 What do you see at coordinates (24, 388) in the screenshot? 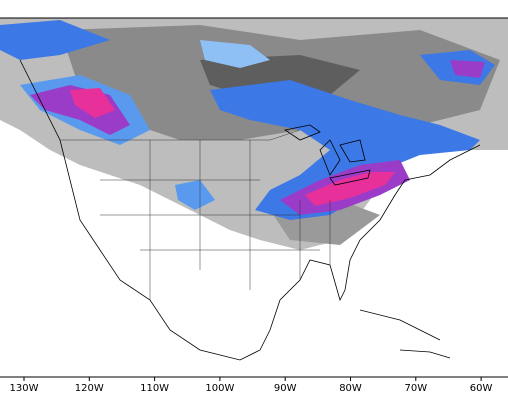
I see `longitude-label: 130W` at bounding box center [24, 388].